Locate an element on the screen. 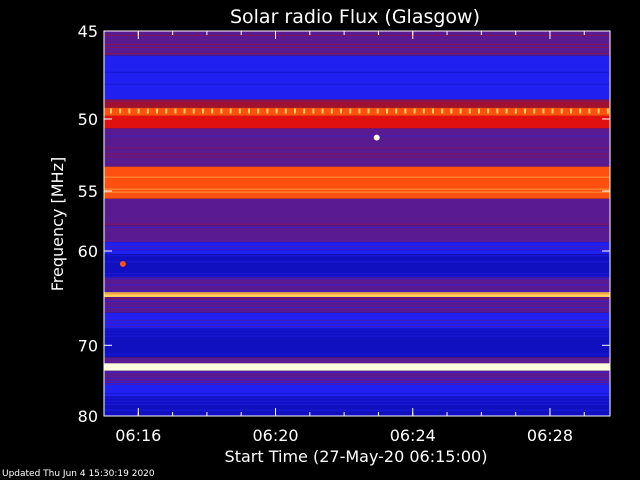 The width and height of the screenshot is (640, 480). y-tick-label: 45 is located at coordinates (88, 31).